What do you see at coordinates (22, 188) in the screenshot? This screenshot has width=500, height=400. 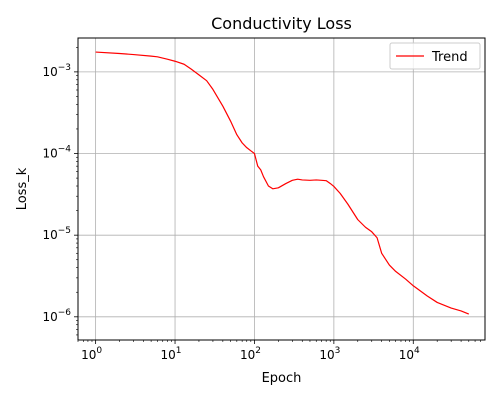 I see `y-axis-label: Loss_k` at bounding box center [22, 188].